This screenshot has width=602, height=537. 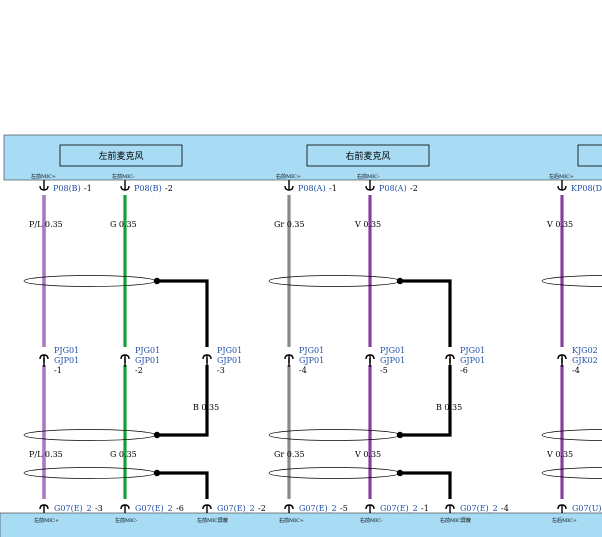 What do you see at coordinates (262, 508) in the screenshot?
I see `bottom-pin-number: -2` at bounding box center [262, 508].